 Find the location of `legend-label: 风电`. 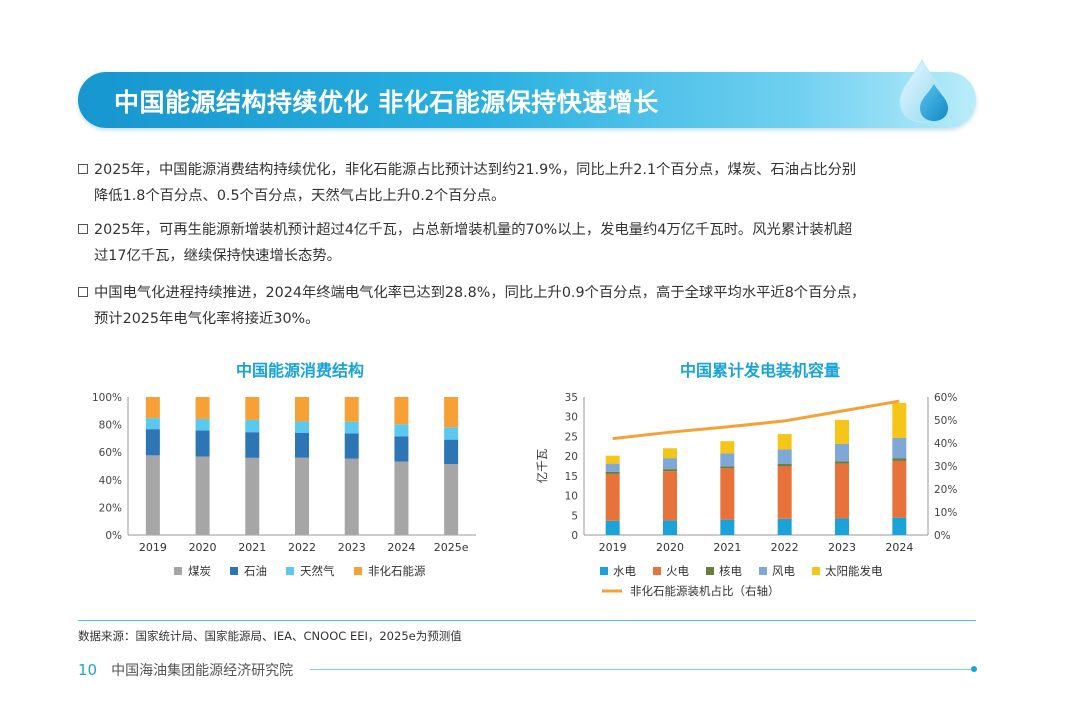

legend-label: 风电 is located at coordinates (783, 571).